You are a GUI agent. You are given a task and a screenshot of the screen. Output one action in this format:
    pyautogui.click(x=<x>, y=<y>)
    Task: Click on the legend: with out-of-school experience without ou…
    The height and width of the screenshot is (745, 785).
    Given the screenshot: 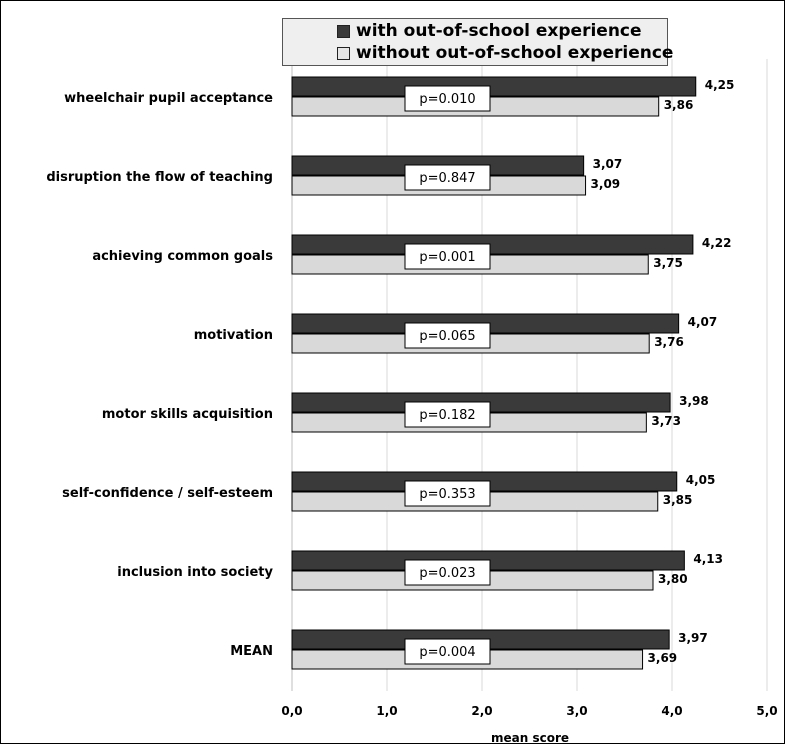 What is the action you would take?
    pyautogui.click(x=477, y=42)
    